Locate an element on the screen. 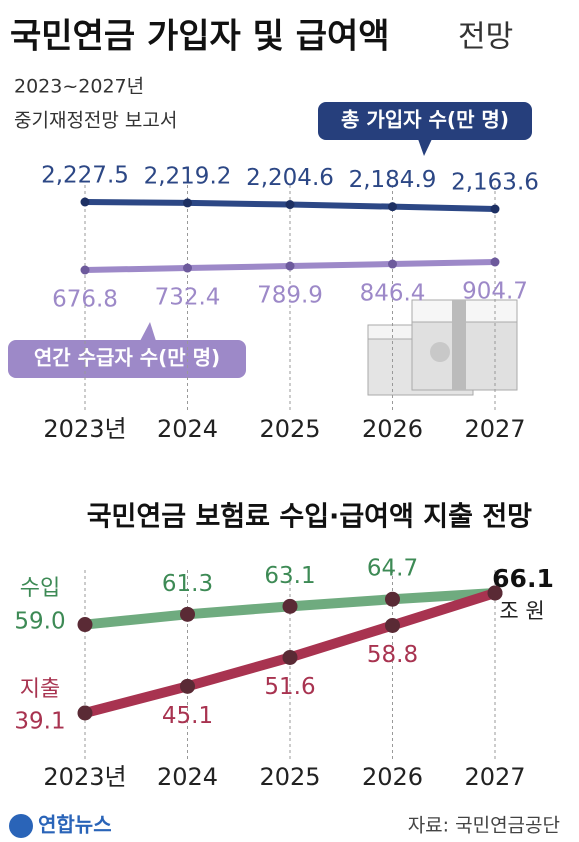 The width and height of the screenshot is (579, 842). data-label: 2,219.2 is located at coordinates (188, 176).